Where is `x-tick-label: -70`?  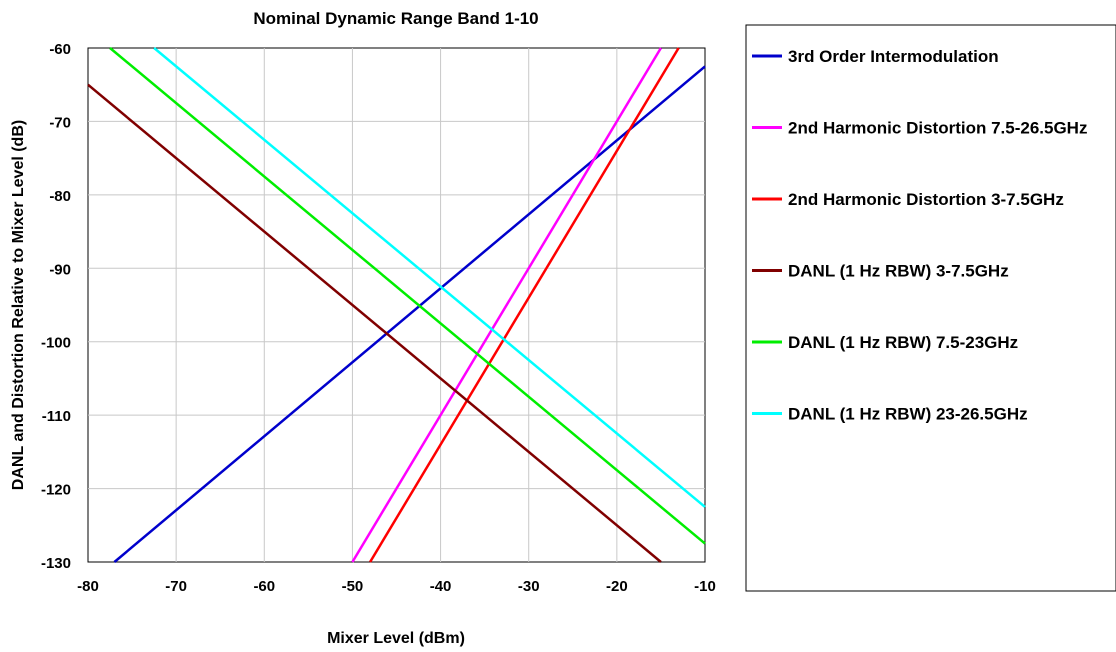 x-tick-label: -70 is located at coordinates (176, 586).